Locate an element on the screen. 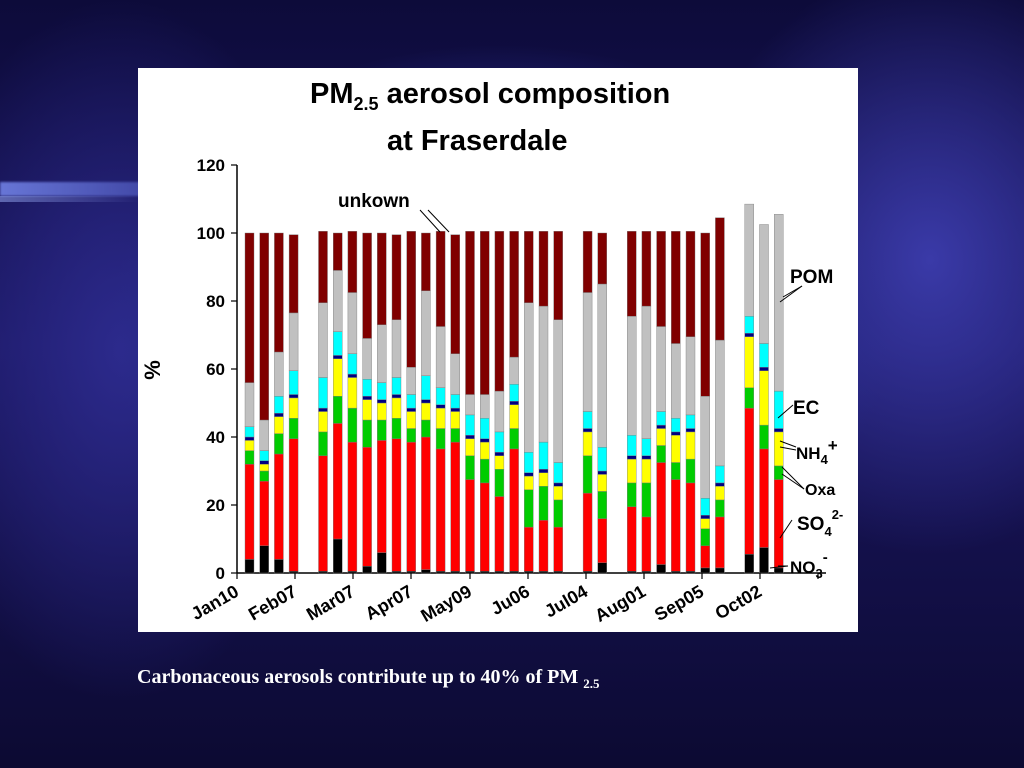 This screenshot has height=768, width=1024. x-tick-label: Jul04 is located at coordinates (566, 601).